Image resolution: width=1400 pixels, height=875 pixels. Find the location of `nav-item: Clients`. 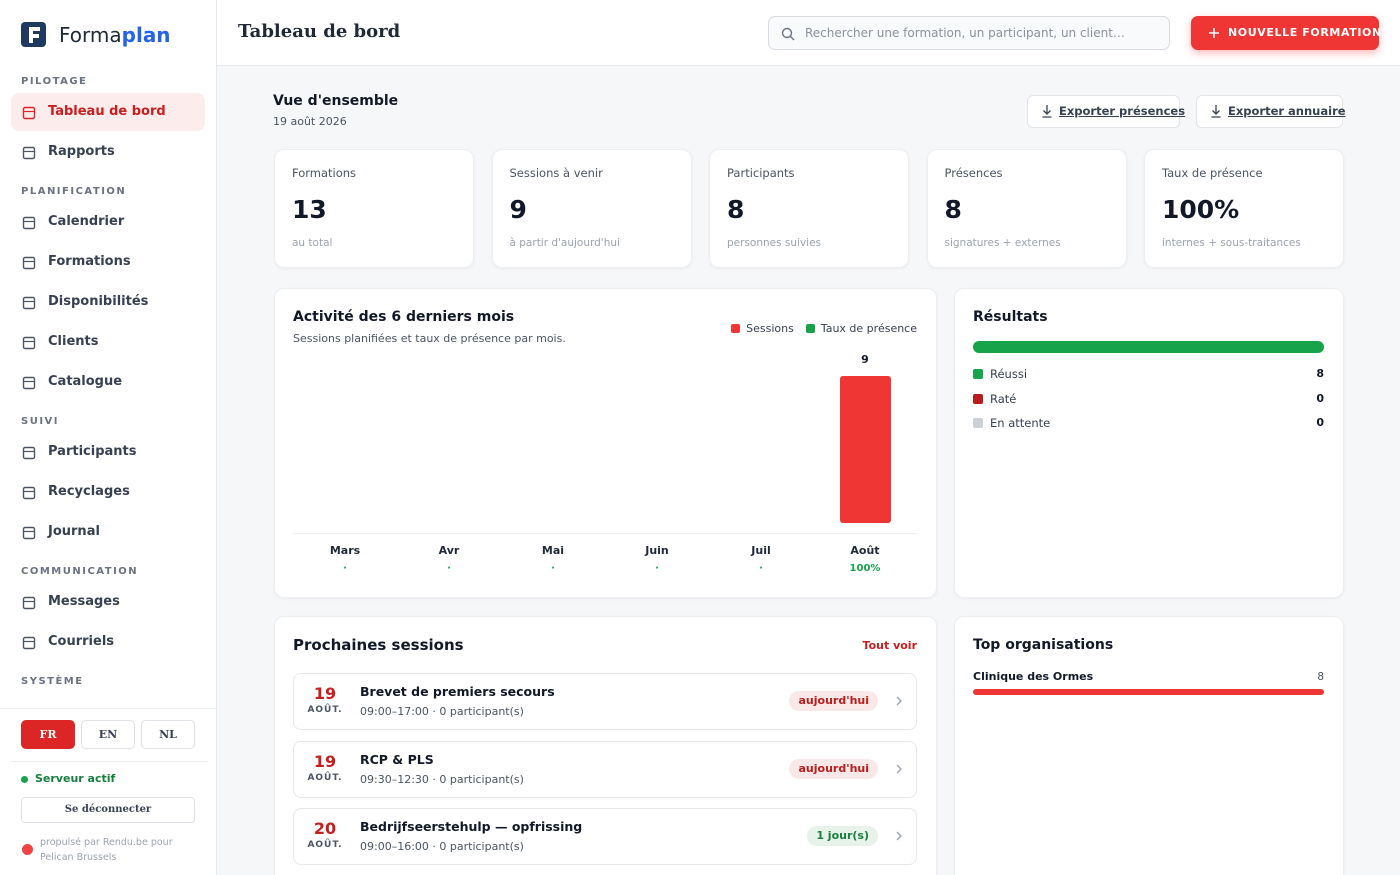

nav-item: Clients is located at coordinates (73, 341).